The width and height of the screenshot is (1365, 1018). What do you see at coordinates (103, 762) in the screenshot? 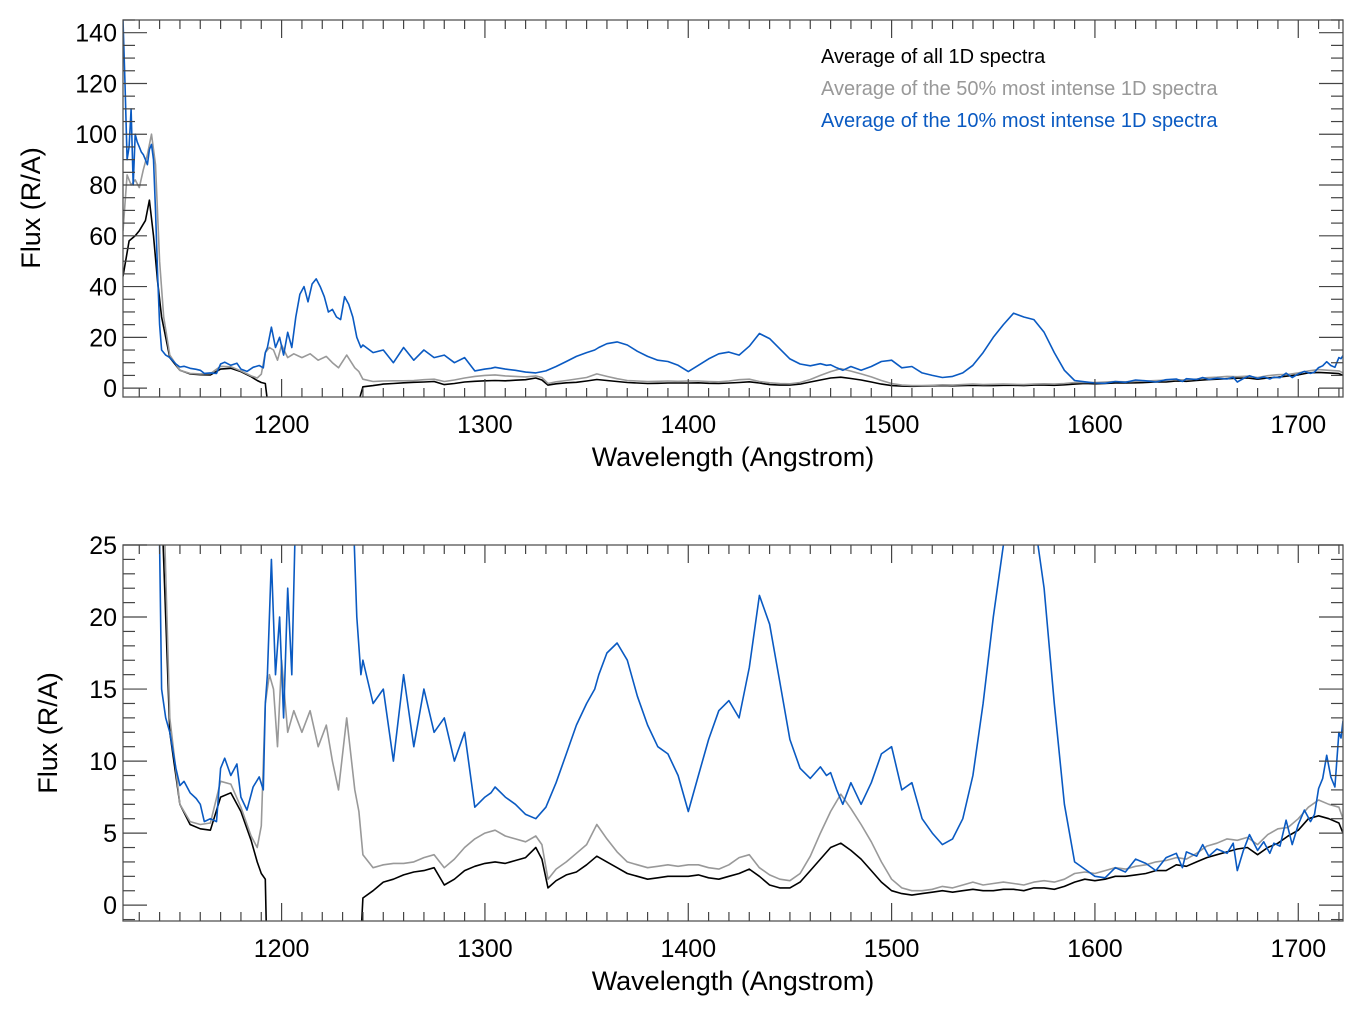
I see `bottom-y-tick-label: 10` at bounding box center [103, 762].